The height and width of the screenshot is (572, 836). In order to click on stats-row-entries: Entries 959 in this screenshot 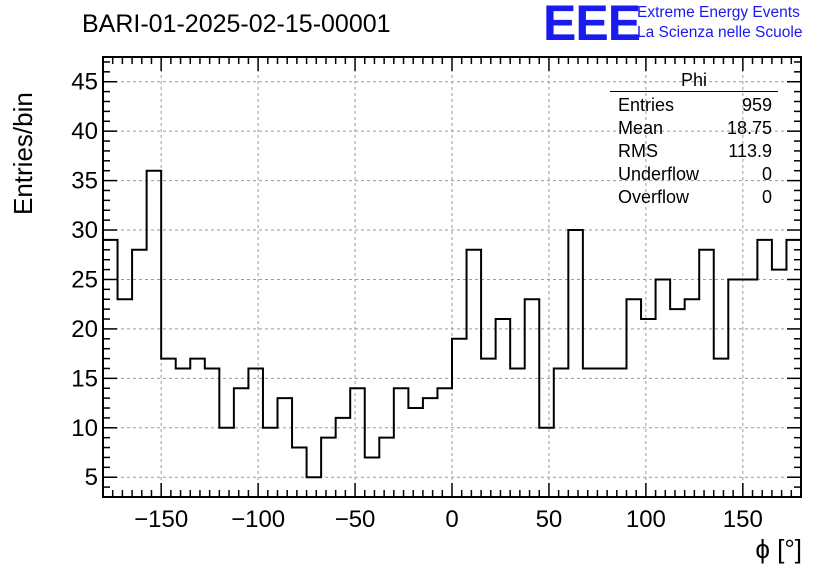, I will do `click(694, 105)`.